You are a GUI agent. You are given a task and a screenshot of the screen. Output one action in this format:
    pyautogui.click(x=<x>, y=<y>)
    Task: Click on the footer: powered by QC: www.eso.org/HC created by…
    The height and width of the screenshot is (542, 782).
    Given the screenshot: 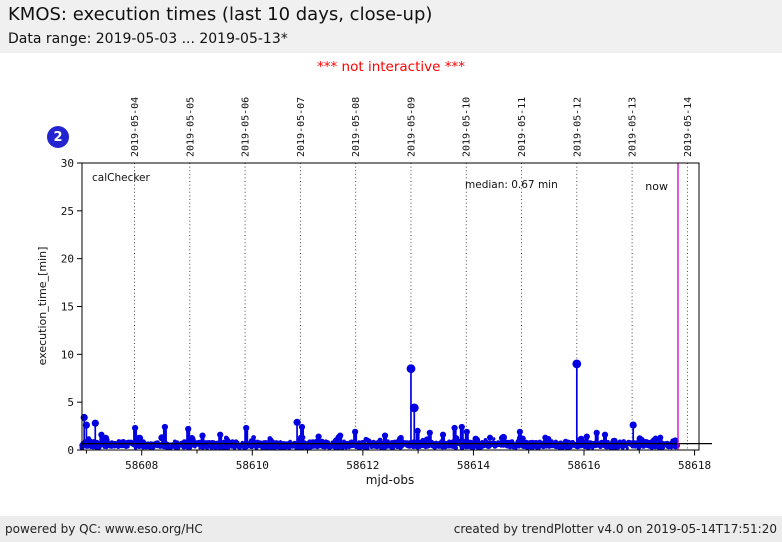 What is the action you would take?
    pyautogui.click(x=391, y=529)
    